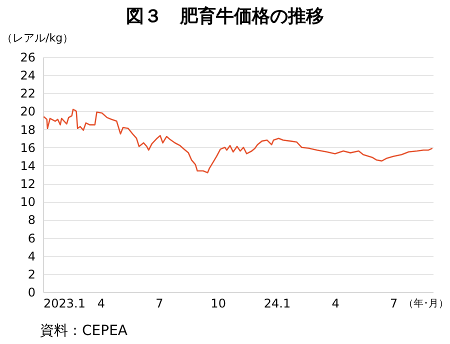 This screenshot has height=344, width=450. I want to click on y-tick-label: 10, so click(28, 202).